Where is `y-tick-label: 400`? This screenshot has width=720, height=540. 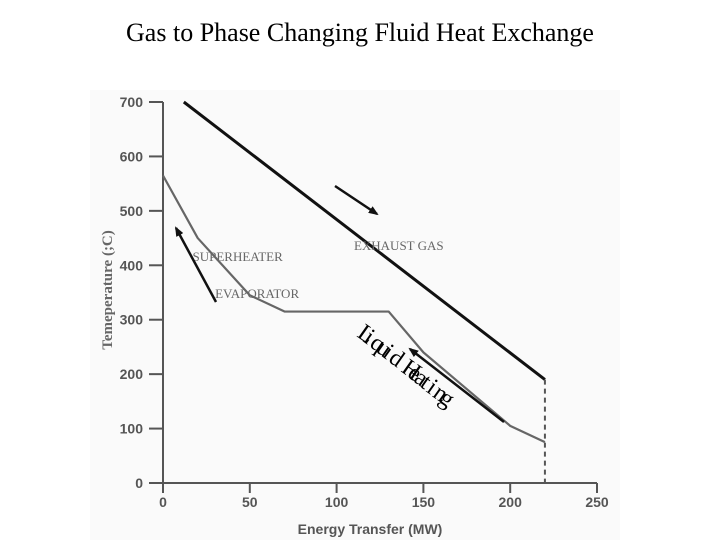
y-tick-label: 400 is located at coordinates (132, 265).